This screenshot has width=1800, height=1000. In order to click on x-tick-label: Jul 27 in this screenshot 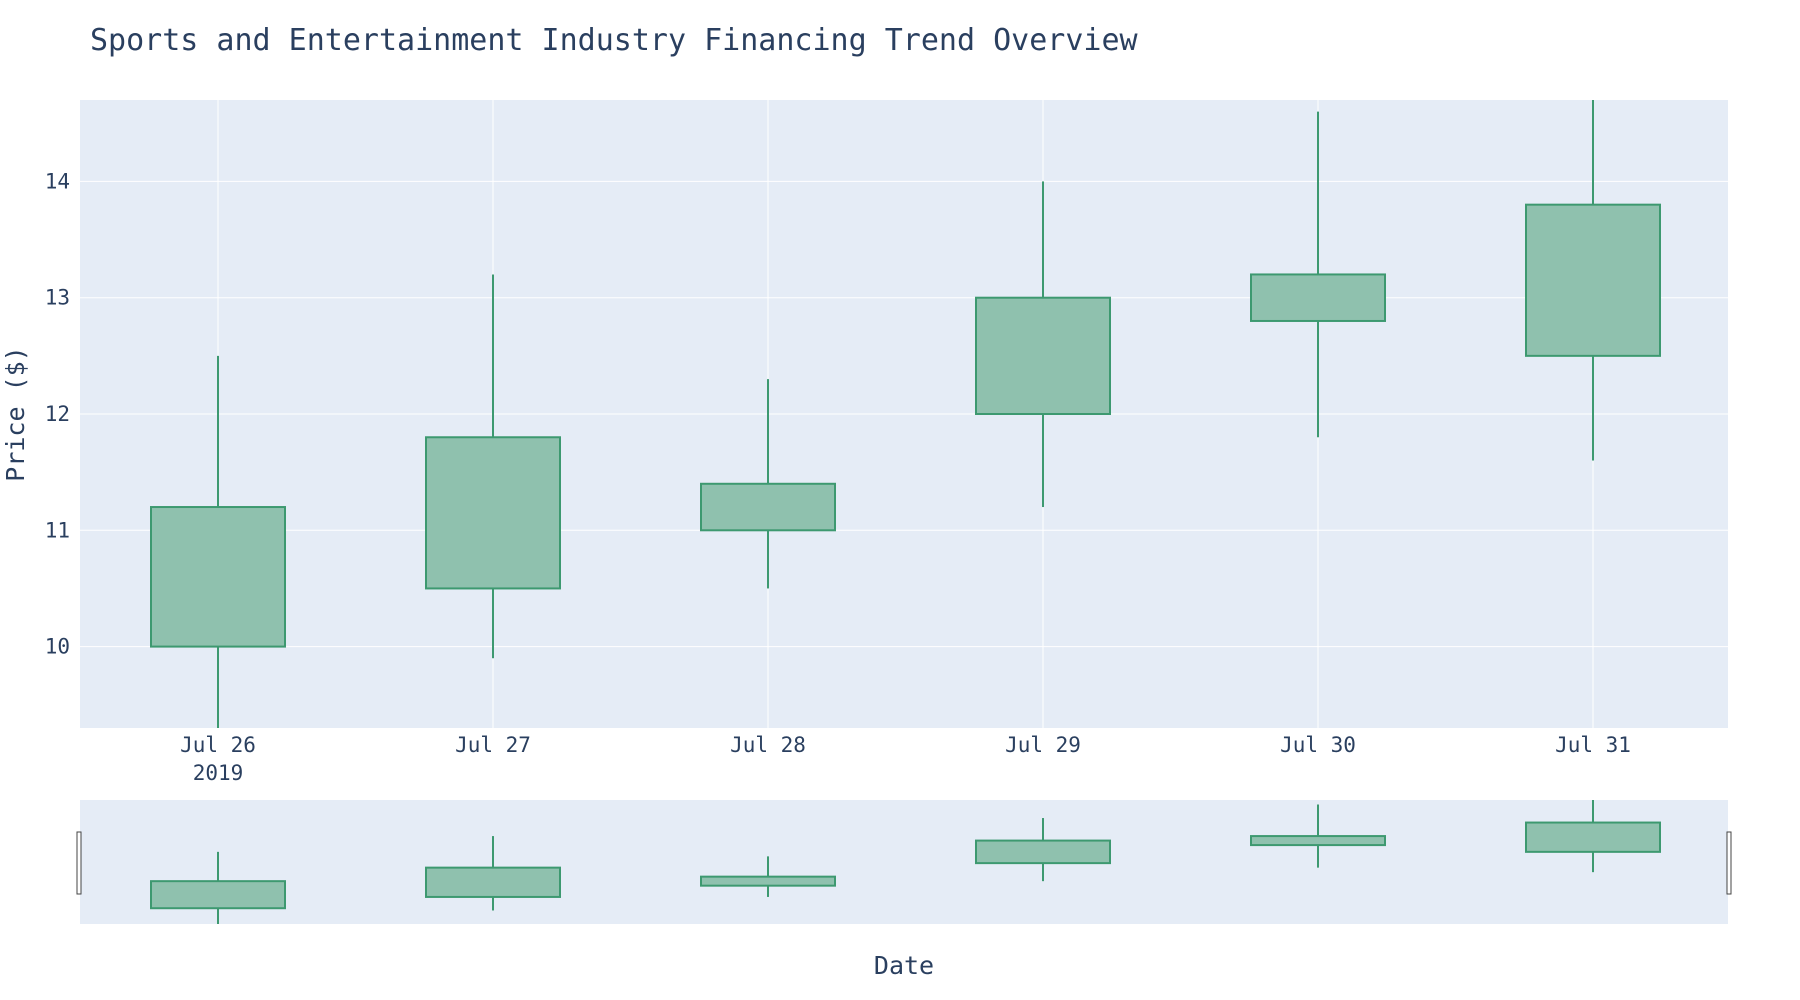, I will do `click(493, 745)`.